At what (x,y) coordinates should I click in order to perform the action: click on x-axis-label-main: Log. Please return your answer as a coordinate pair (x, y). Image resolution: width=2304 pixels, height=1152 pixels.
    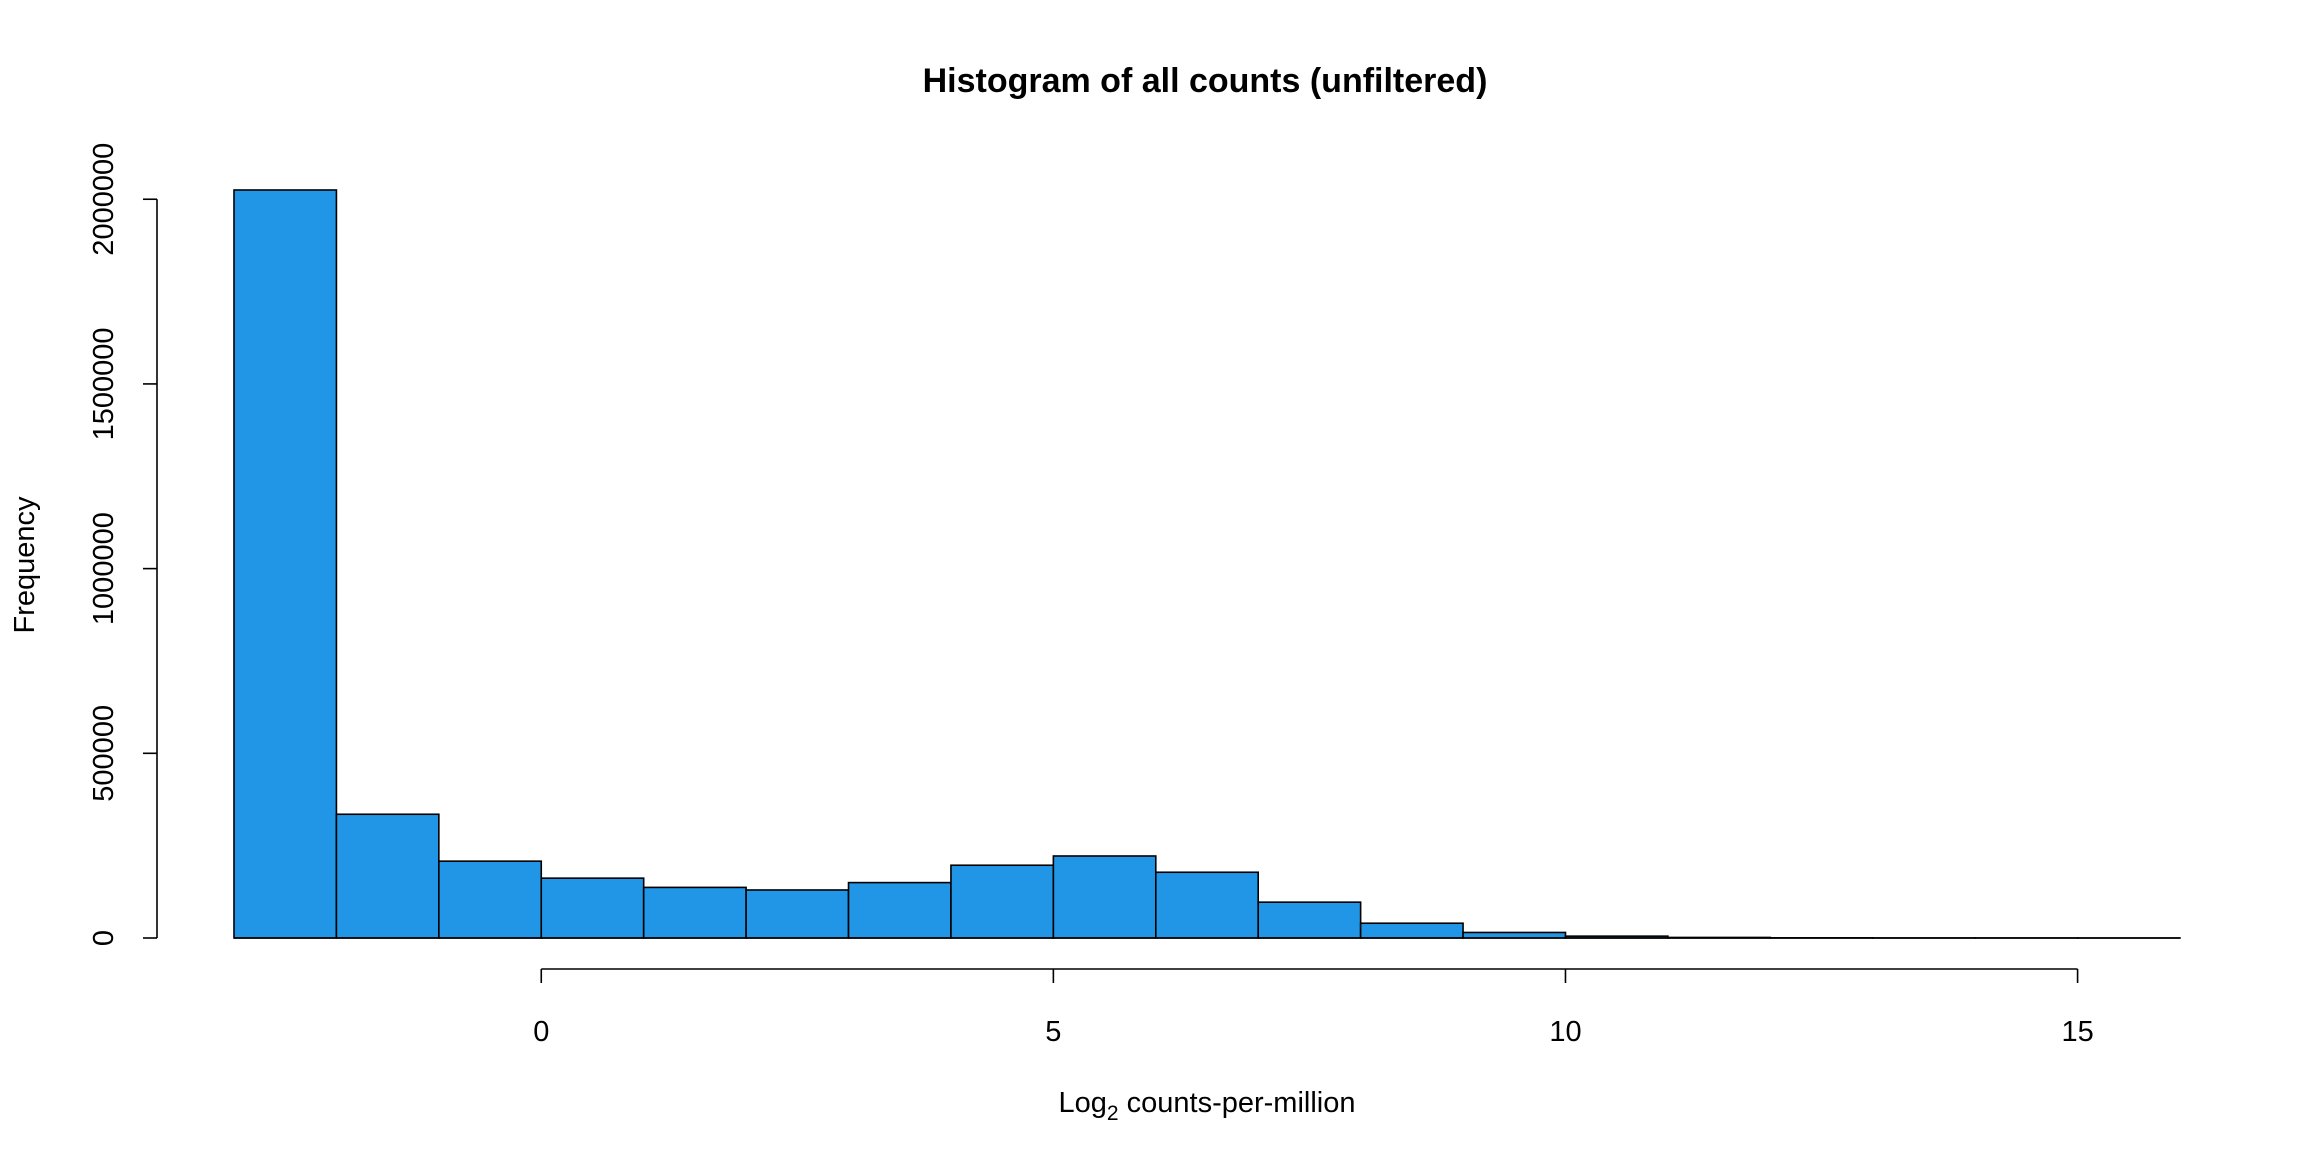
    Looking at the image, I should click on (1083, 1103).